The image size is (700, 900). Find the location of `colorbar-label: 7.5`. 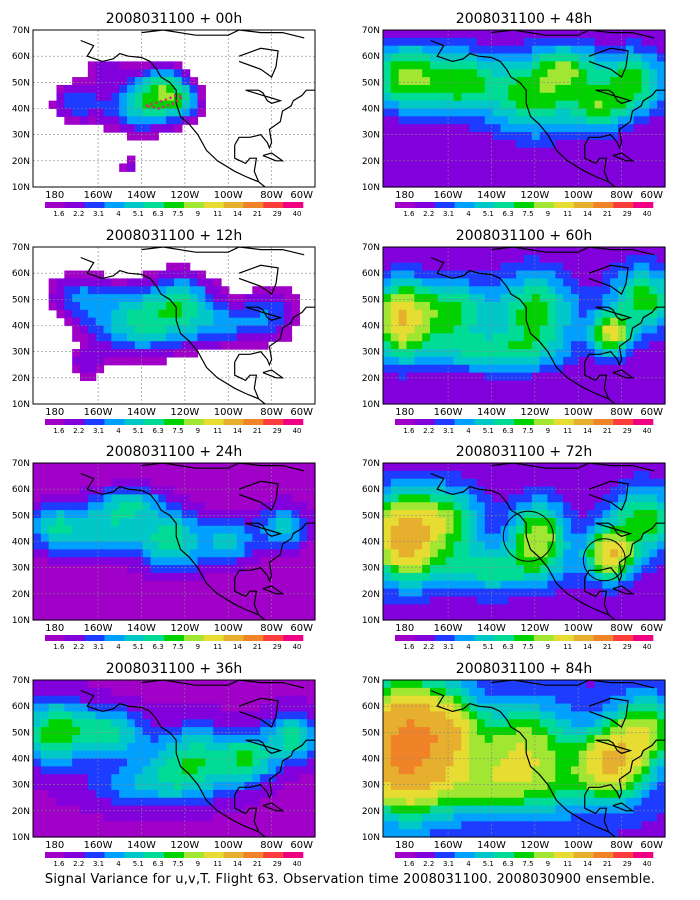

colorbar-label: 7.5 is located at coordinates (527, 214).